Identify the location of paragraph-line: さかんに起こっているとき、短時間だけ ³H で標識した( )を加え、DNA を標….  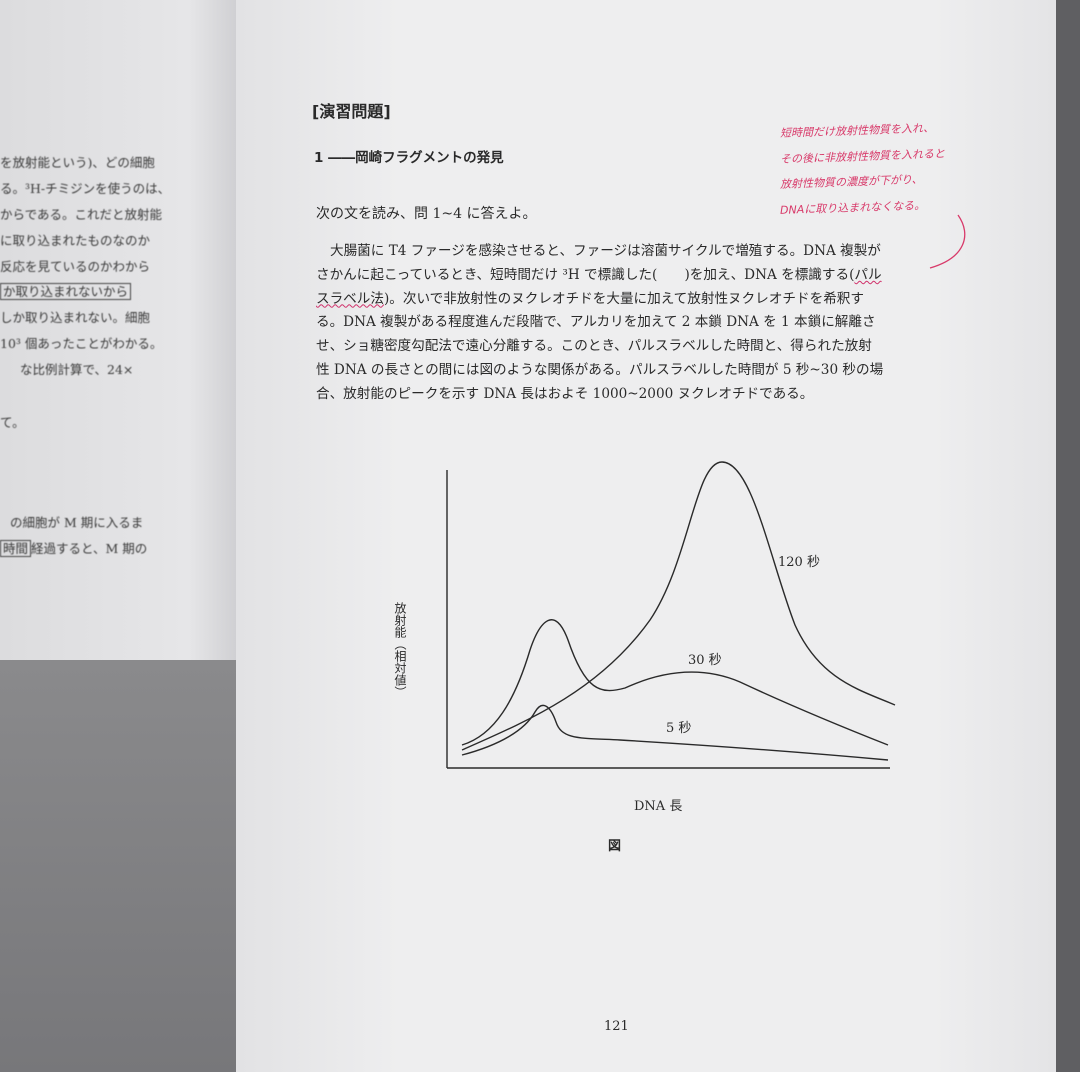
(583, 274).